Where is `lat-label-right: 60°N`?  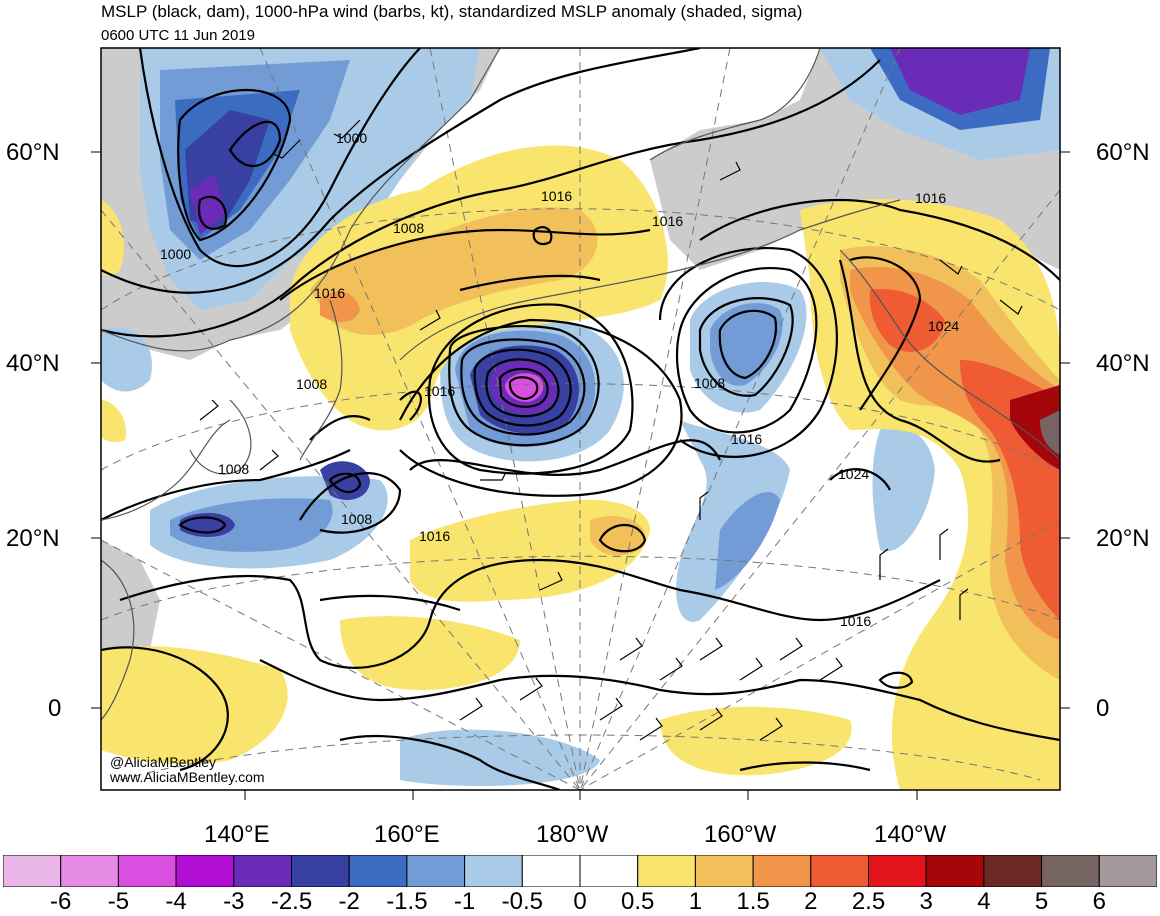 lat-label-right: 60°N is located at coordinates (1123, 152).